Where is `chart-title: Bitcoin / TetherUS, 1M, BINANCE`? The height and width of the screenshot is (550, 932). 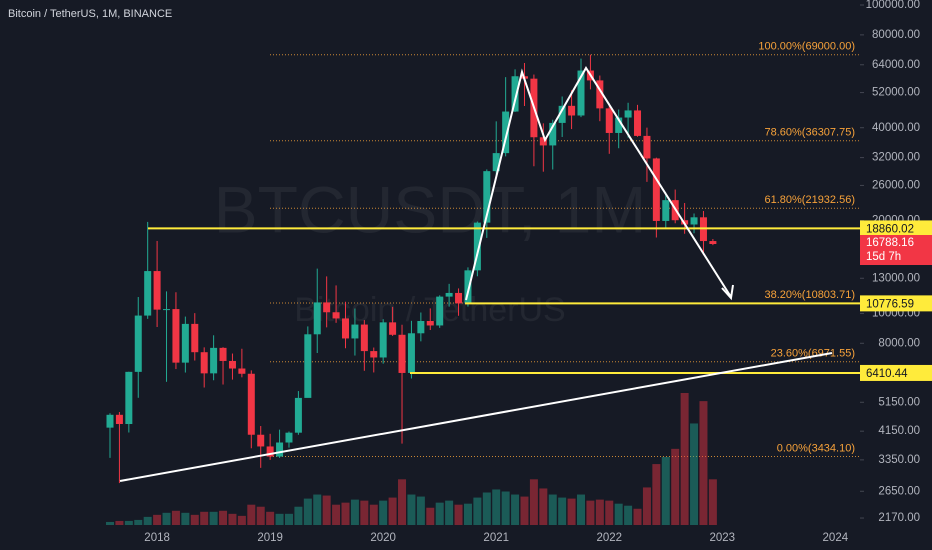
chart-title: Bitcoin / TetherUS, 1M, BINANCE is located at coordinates (90, 14).